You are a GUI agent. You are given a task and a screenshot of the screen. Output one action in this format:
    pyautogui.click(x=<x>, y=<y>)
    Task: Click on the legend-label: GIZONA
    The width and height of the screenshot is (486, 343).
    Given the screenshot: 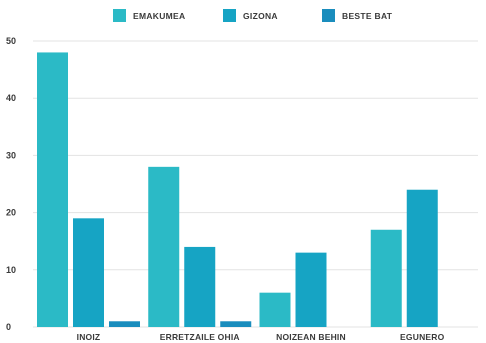 What is the action you would take?
    pyautogui.click(x=260, y=16)
    